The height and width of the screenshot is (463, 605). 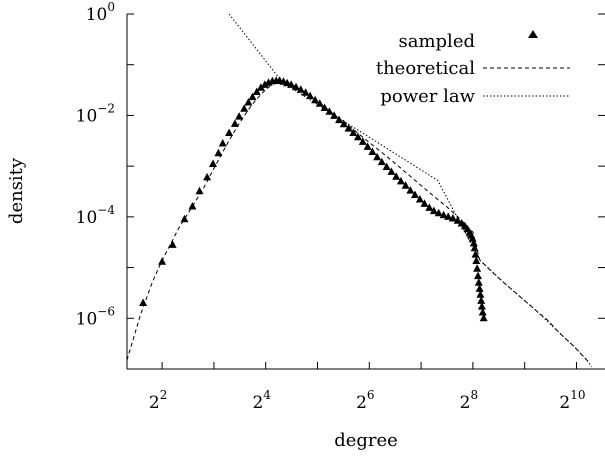 What do you see at coordinates (425, 68) in the screenshot?
I see `legend-label-theoretical: theoretical` at bounding box center [425, 68].